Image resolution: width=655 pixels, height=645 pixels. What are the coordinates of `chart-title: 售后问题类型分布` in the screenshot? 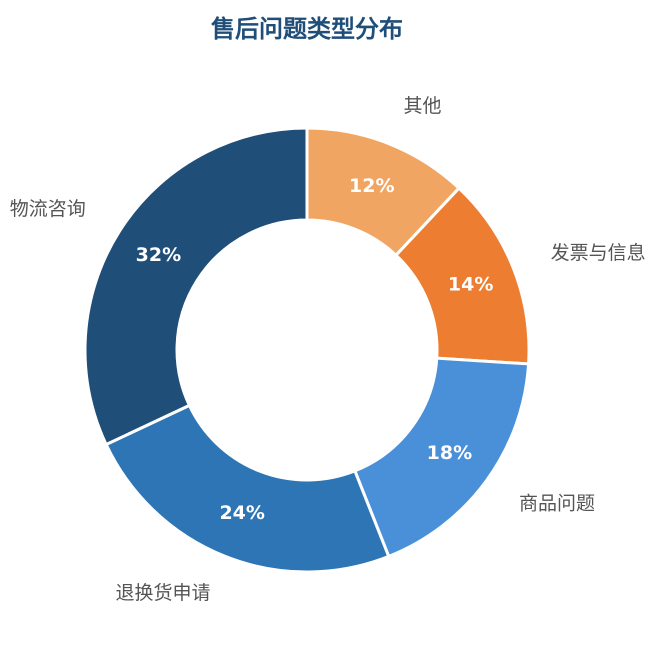 It's located at (307, 29).